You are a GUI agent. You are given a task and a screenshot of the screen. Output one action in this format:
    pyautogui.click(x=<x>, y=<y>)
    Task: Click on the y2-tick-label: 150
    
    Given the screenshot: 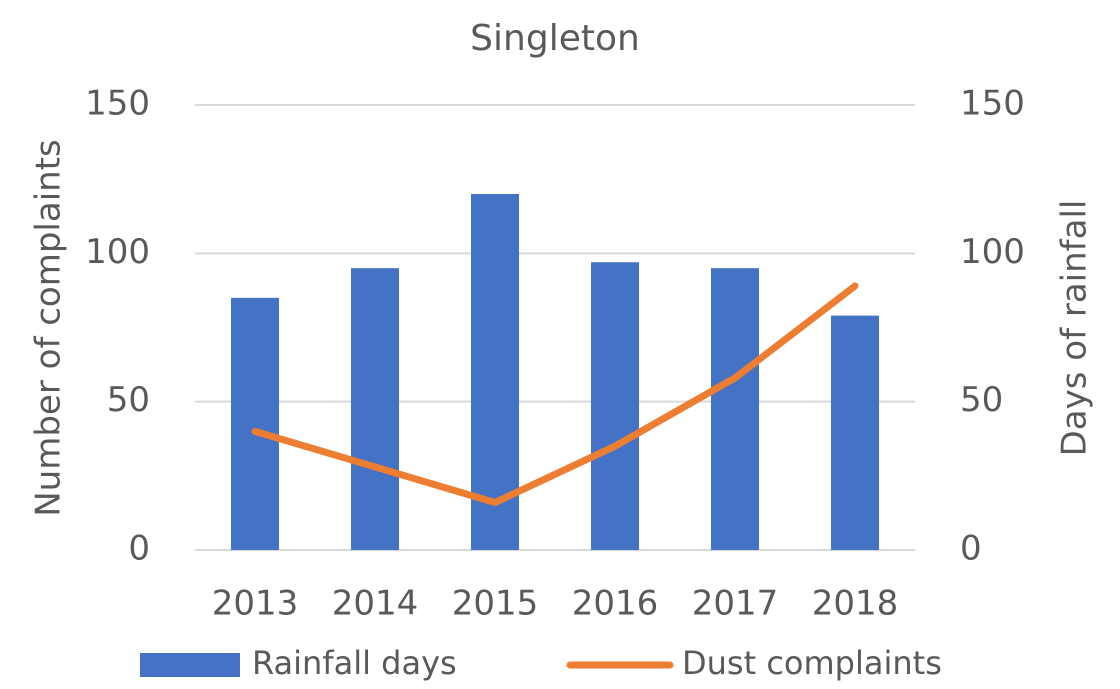 What is the action you would take?
    pyautogui.click(x=992, y=104)
    